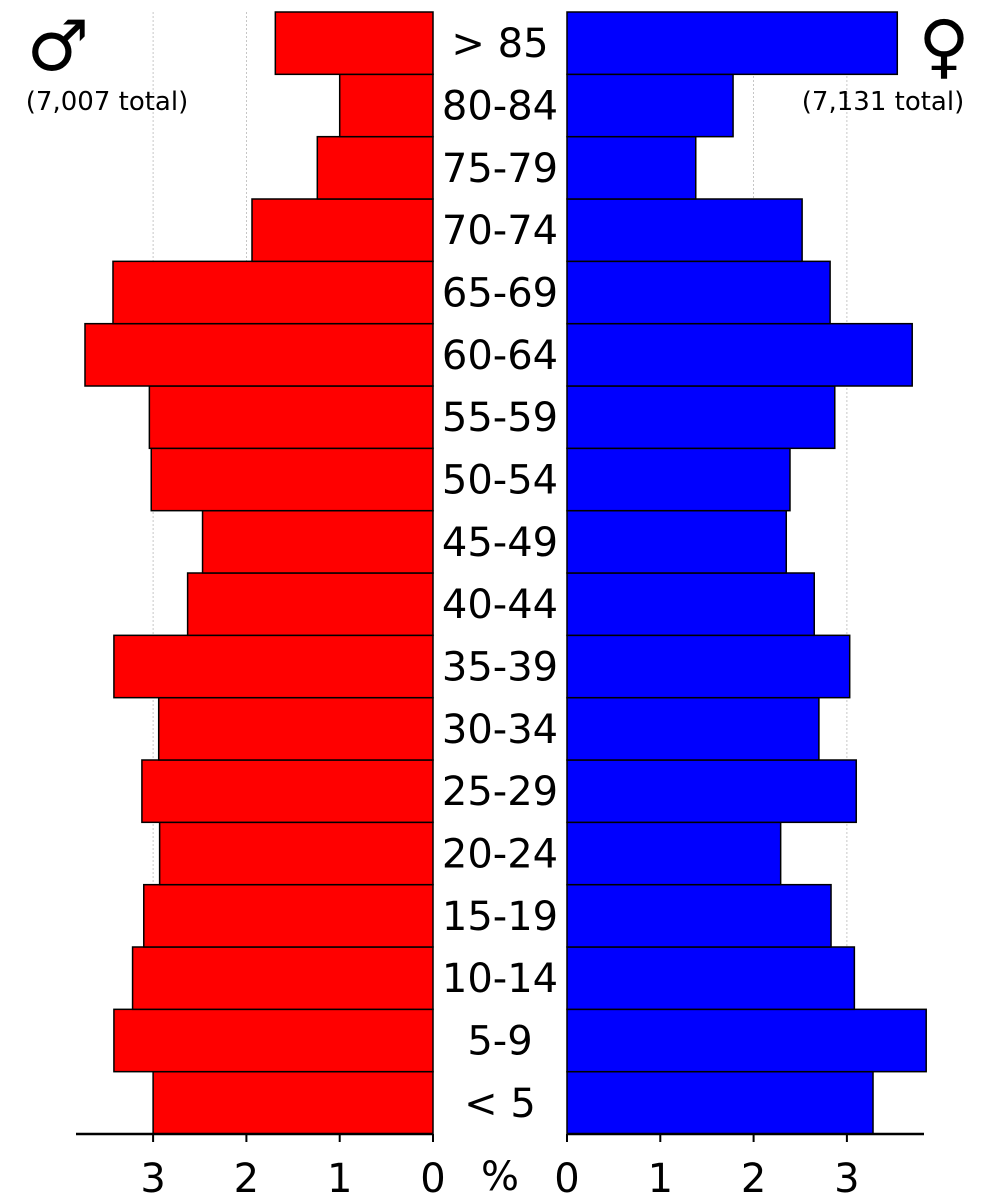  I want to click on age-group-label: 5-9, so click(499, 1042).